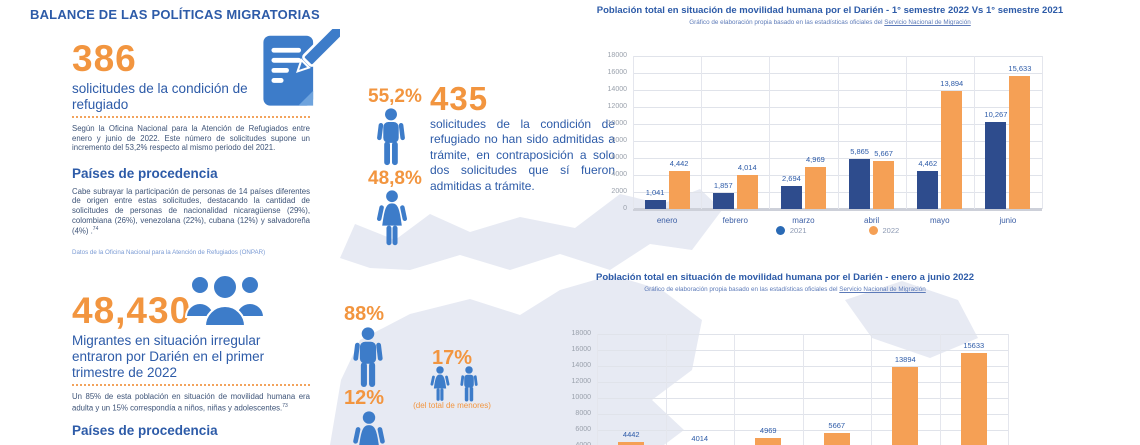 The height and width of the screenshot is (445, 1140). Describe the element at coordinates (395, 96) in the screenshot. I see `adult-male-percent: 55,2%` at that location.